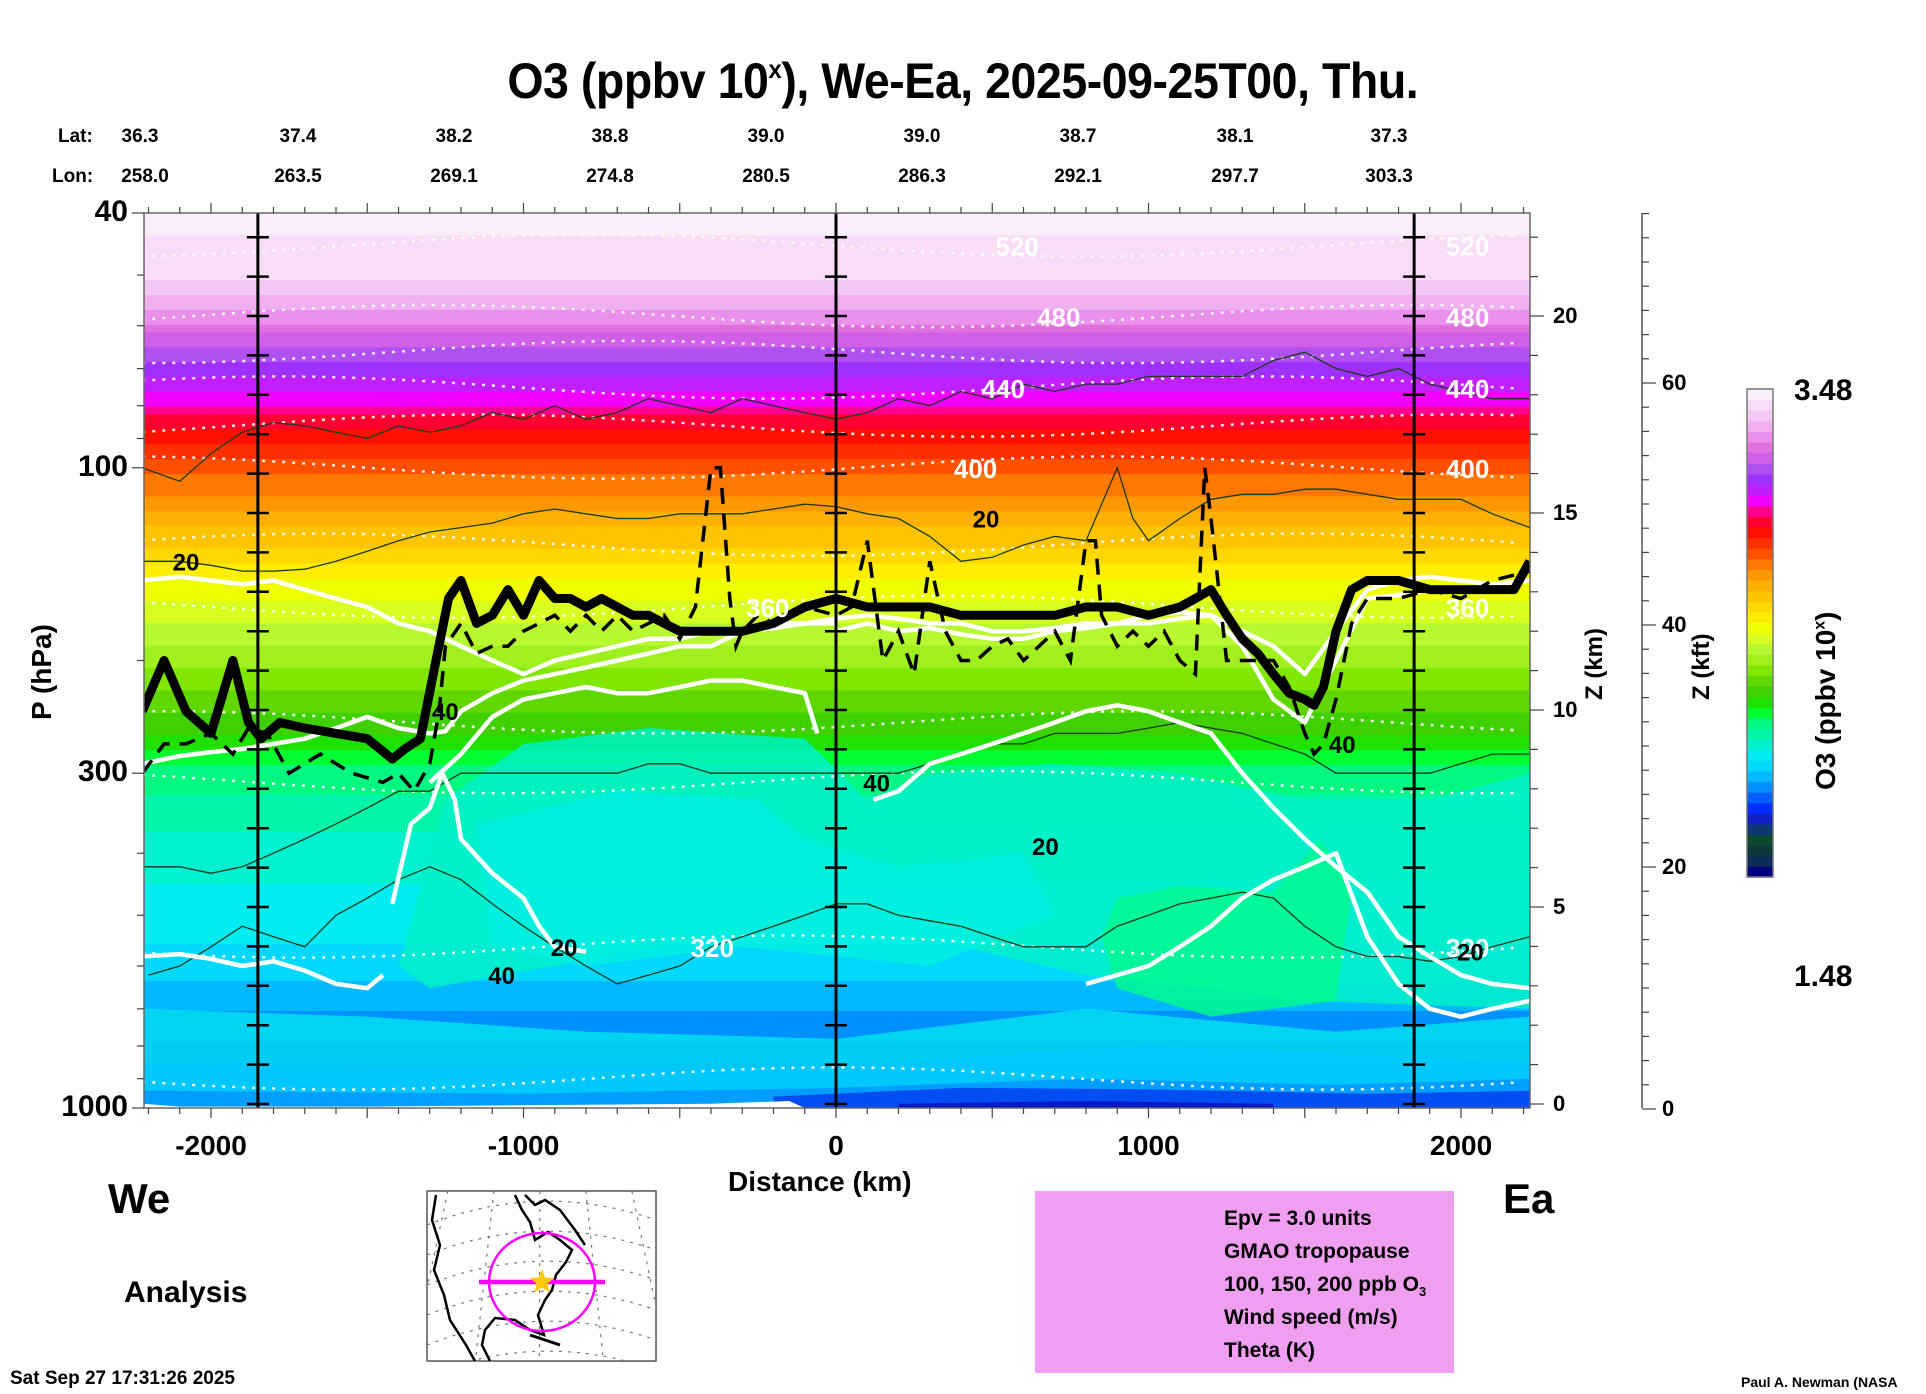 This screenshot has height=1394, width=1926. I want to click on distance-tick-label: 2000, so click(1461, 1145).